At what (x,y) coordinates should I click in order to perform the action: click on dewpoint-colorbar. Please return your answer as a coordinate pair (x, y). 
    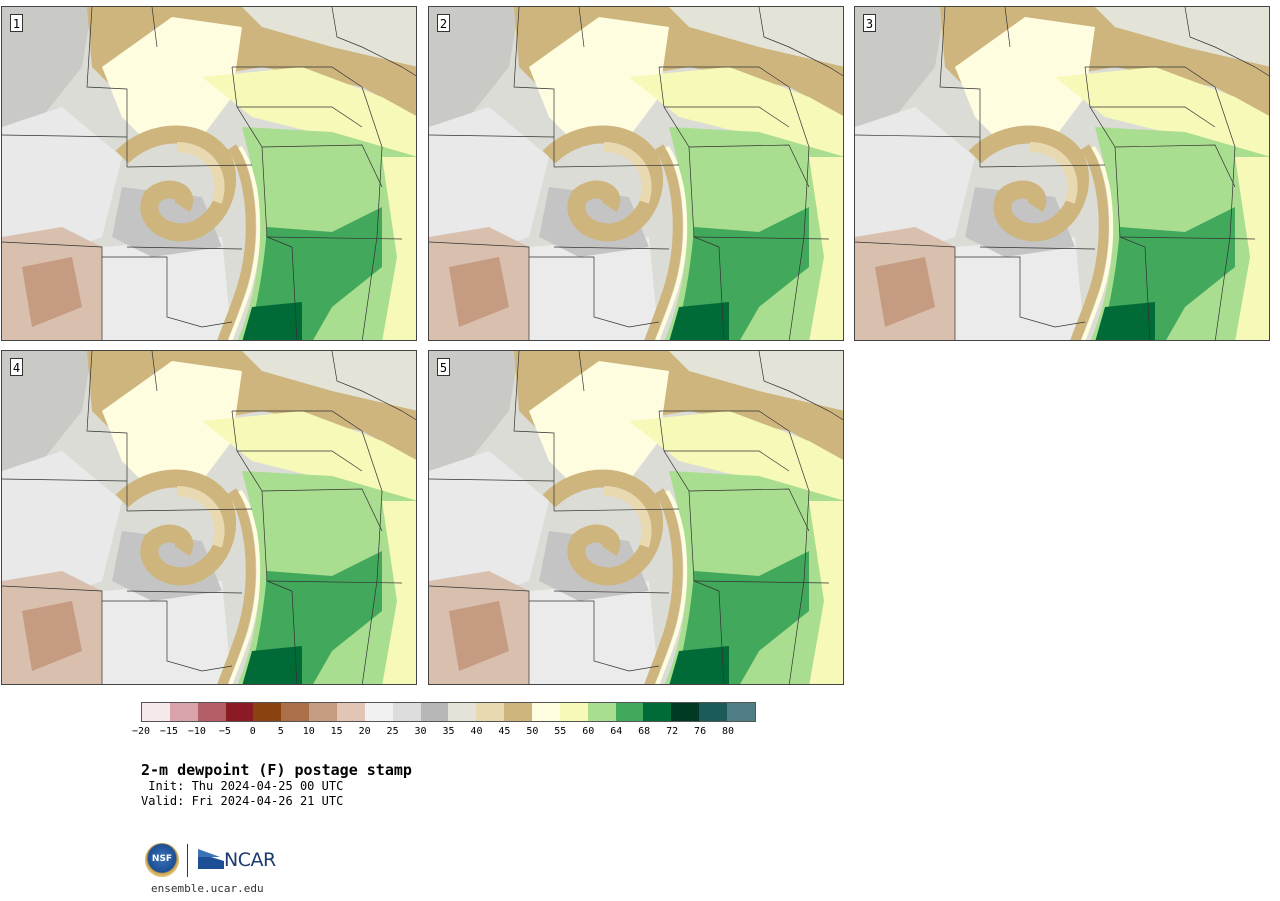
    Looking at the image, I should click on (448, 712).